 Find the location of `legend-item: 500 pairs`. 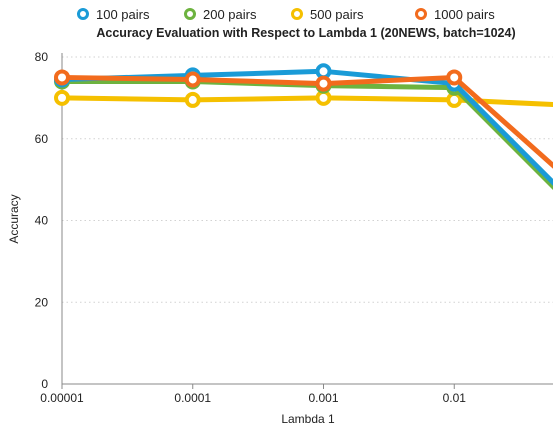

legend-item: 500 pairs is located at coordinates (327, 14).